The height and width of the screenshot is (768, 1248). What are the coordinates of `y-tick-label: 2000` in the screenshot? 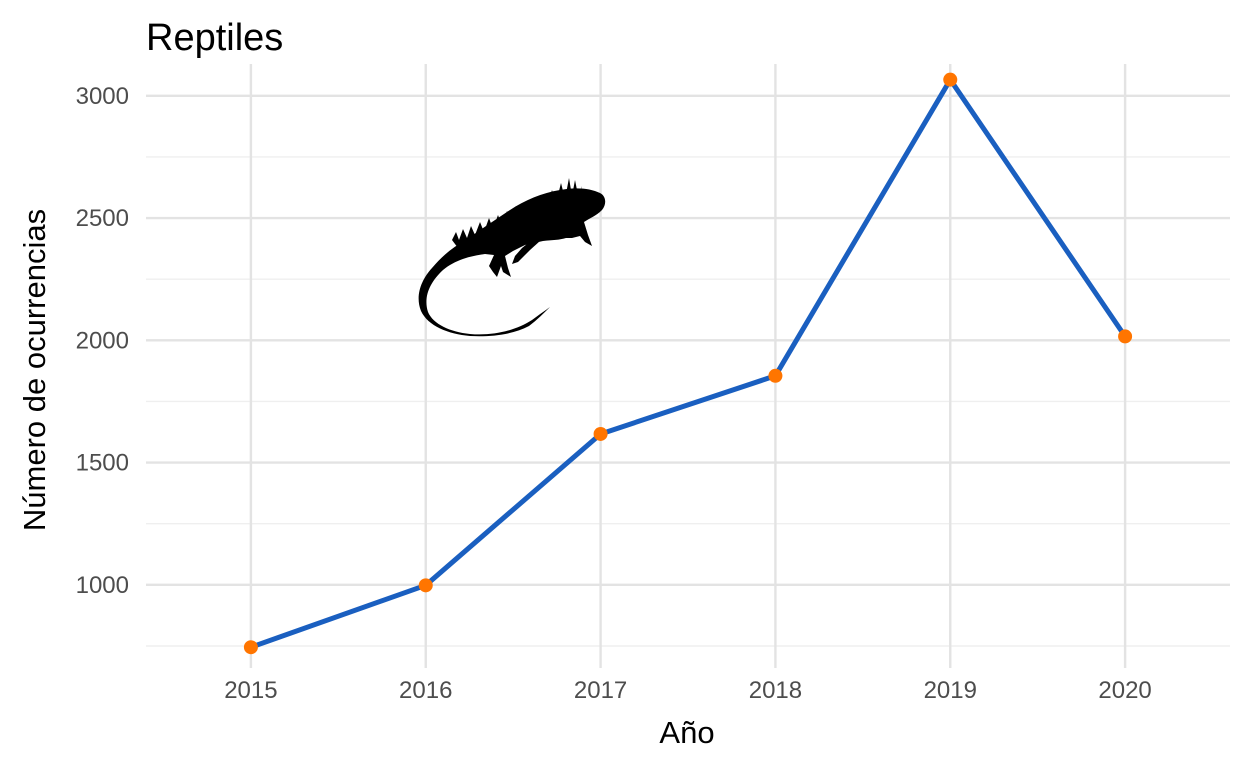 It's located at (102, 340).